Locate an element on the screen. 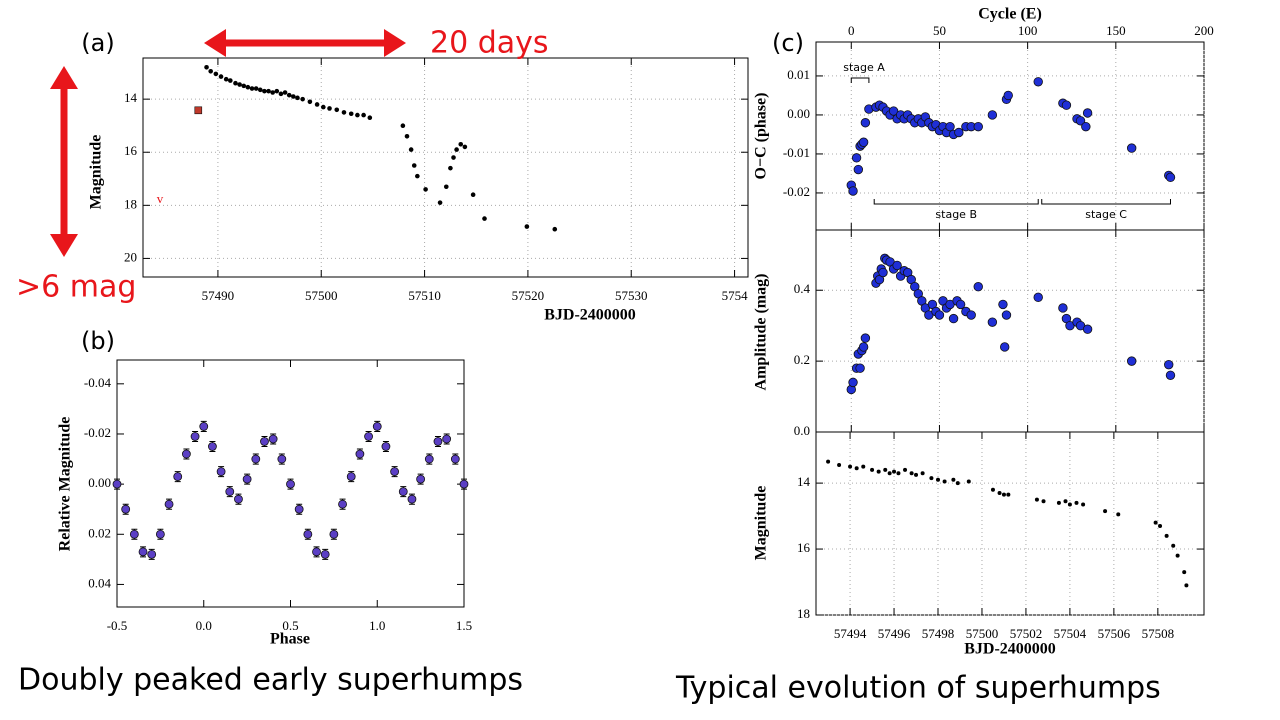 This screenshot has width=1280, height=720. arrow-head is located at coordinates (64, 245).